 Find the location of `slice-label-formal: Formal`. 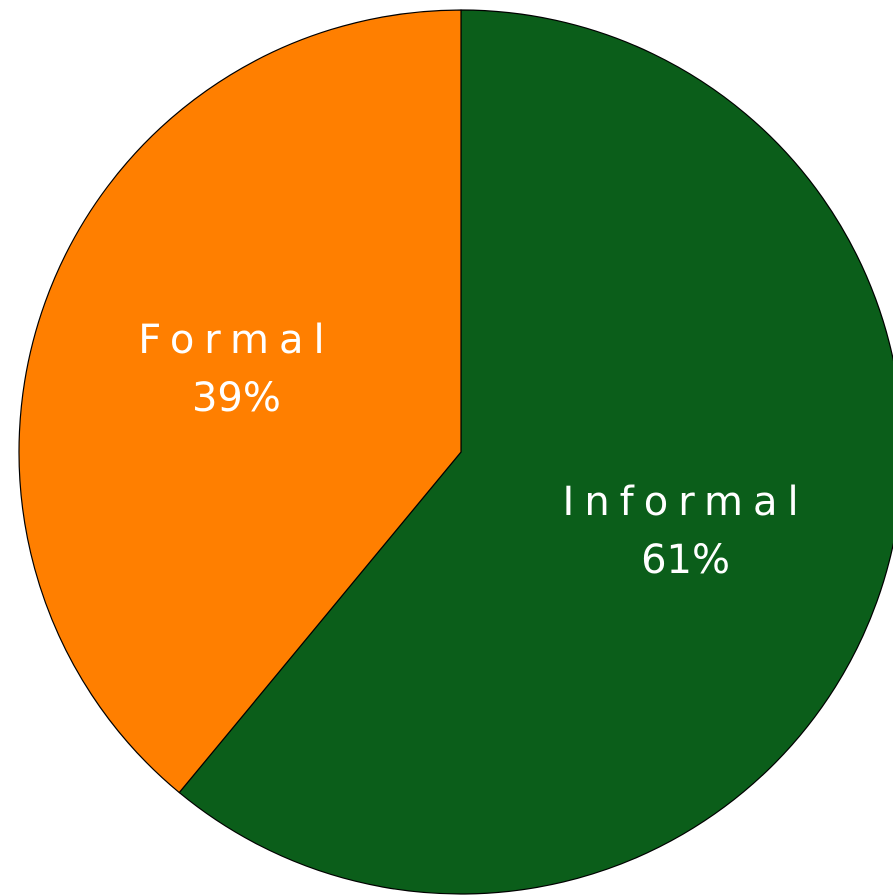

slice-label-formal: Formal is located at coordinates (236, 340).